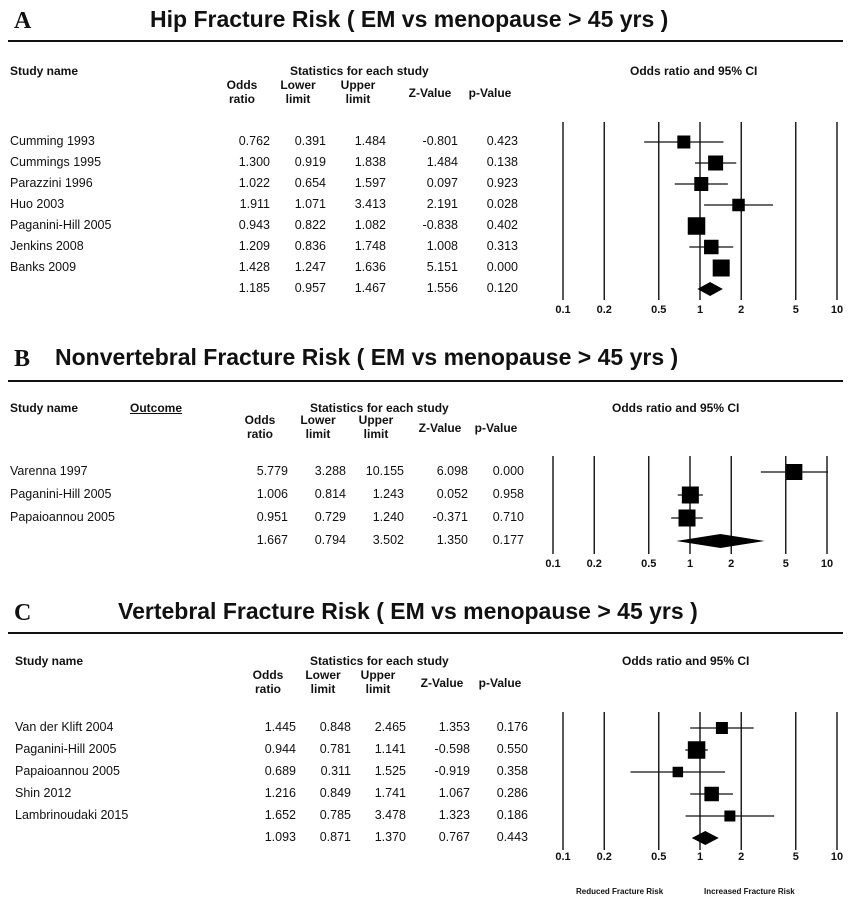 The image size is (849, 902). I want to click on table-cell: 0.689, so click(280, 771).